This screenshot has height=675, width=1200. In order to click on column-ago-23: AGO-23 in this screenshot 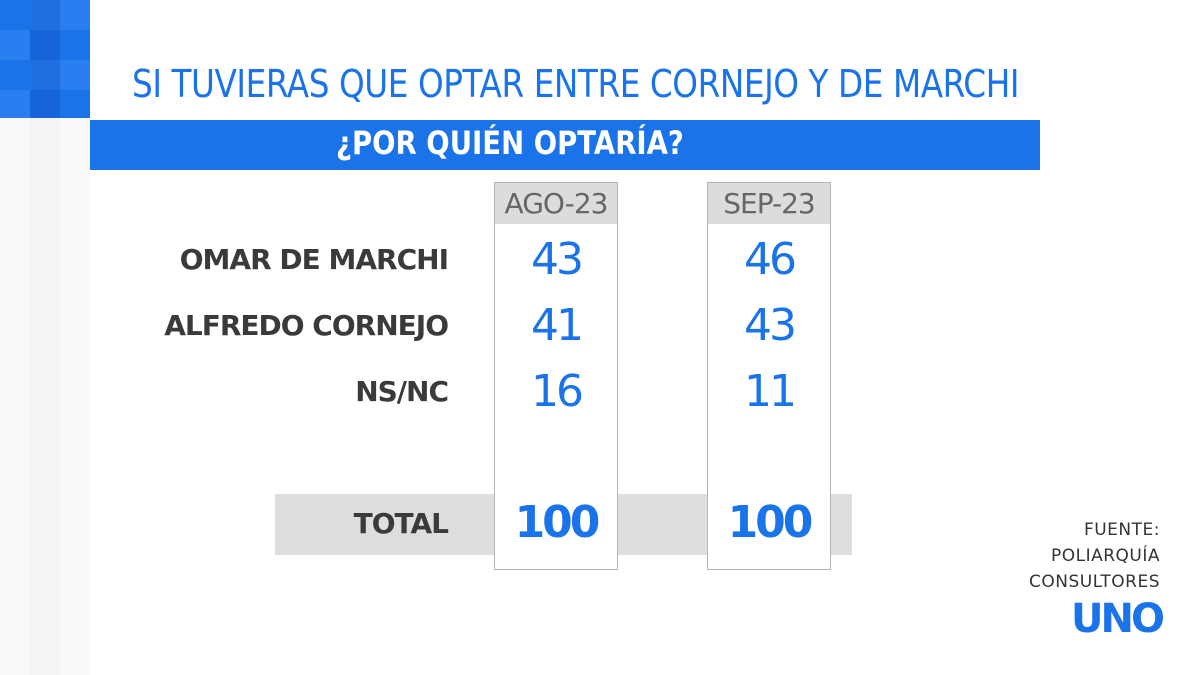, I will do `click(556, 376)`.